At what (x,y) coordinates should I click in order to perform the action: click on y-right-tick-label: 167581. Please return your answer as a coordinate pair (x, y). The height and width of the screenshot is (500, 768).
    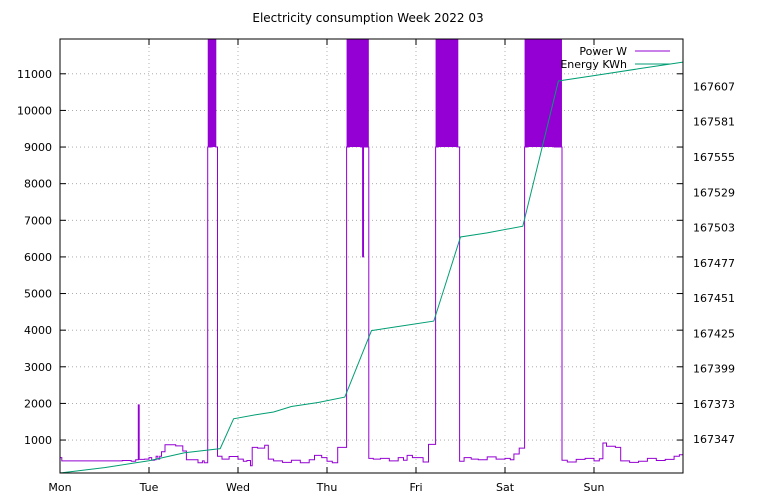
    Looking at the image, I should click on (714, 122).